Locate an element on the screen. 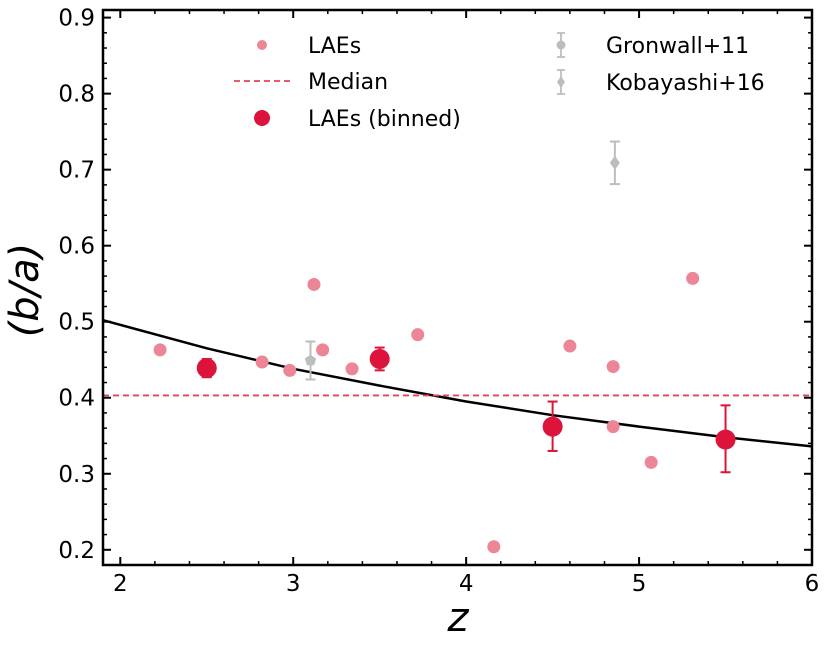 The width and height of the screenshot is (830, 647). y-tick-label: 0.4 is located at coordinates (76, 399).